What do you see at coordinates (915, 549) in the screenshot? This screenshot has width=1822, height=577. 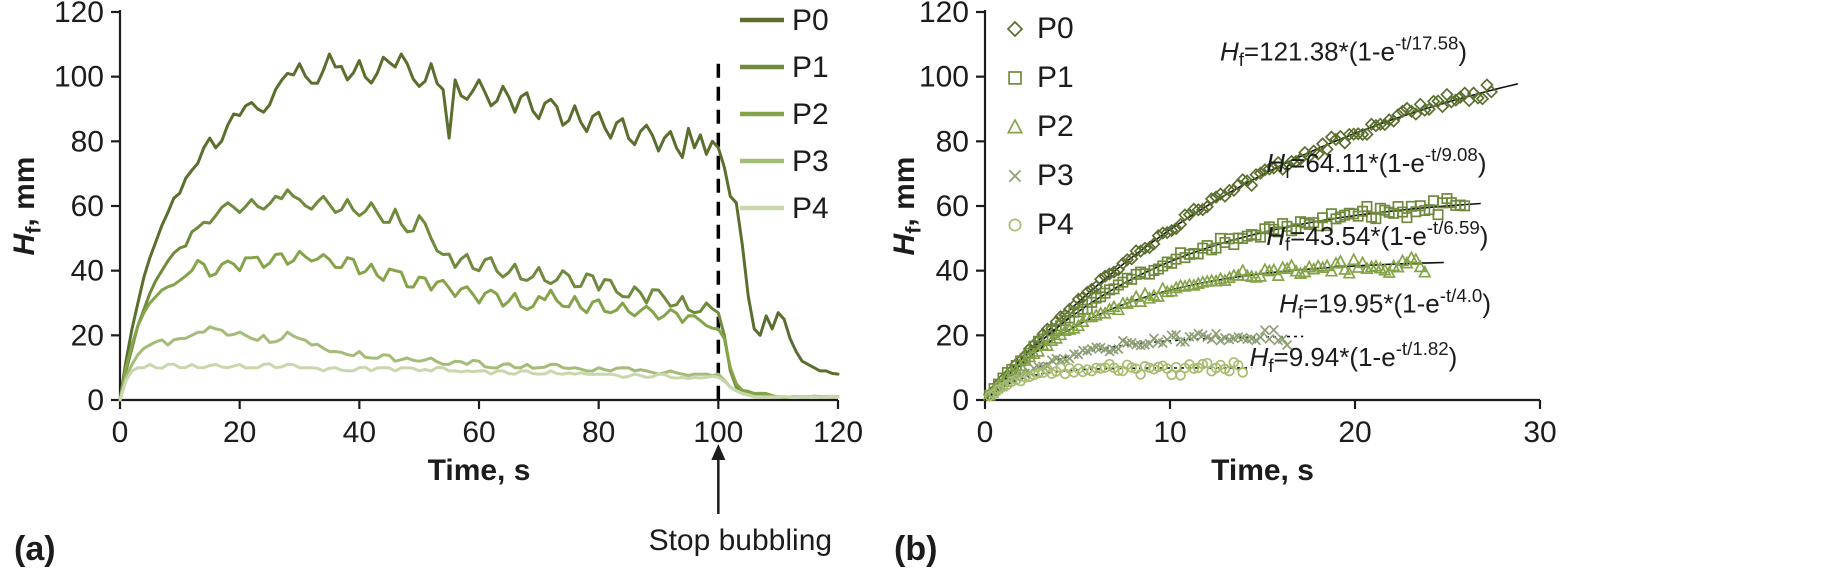 I see `svg-text: (b)` at bounding box center [915, 549].